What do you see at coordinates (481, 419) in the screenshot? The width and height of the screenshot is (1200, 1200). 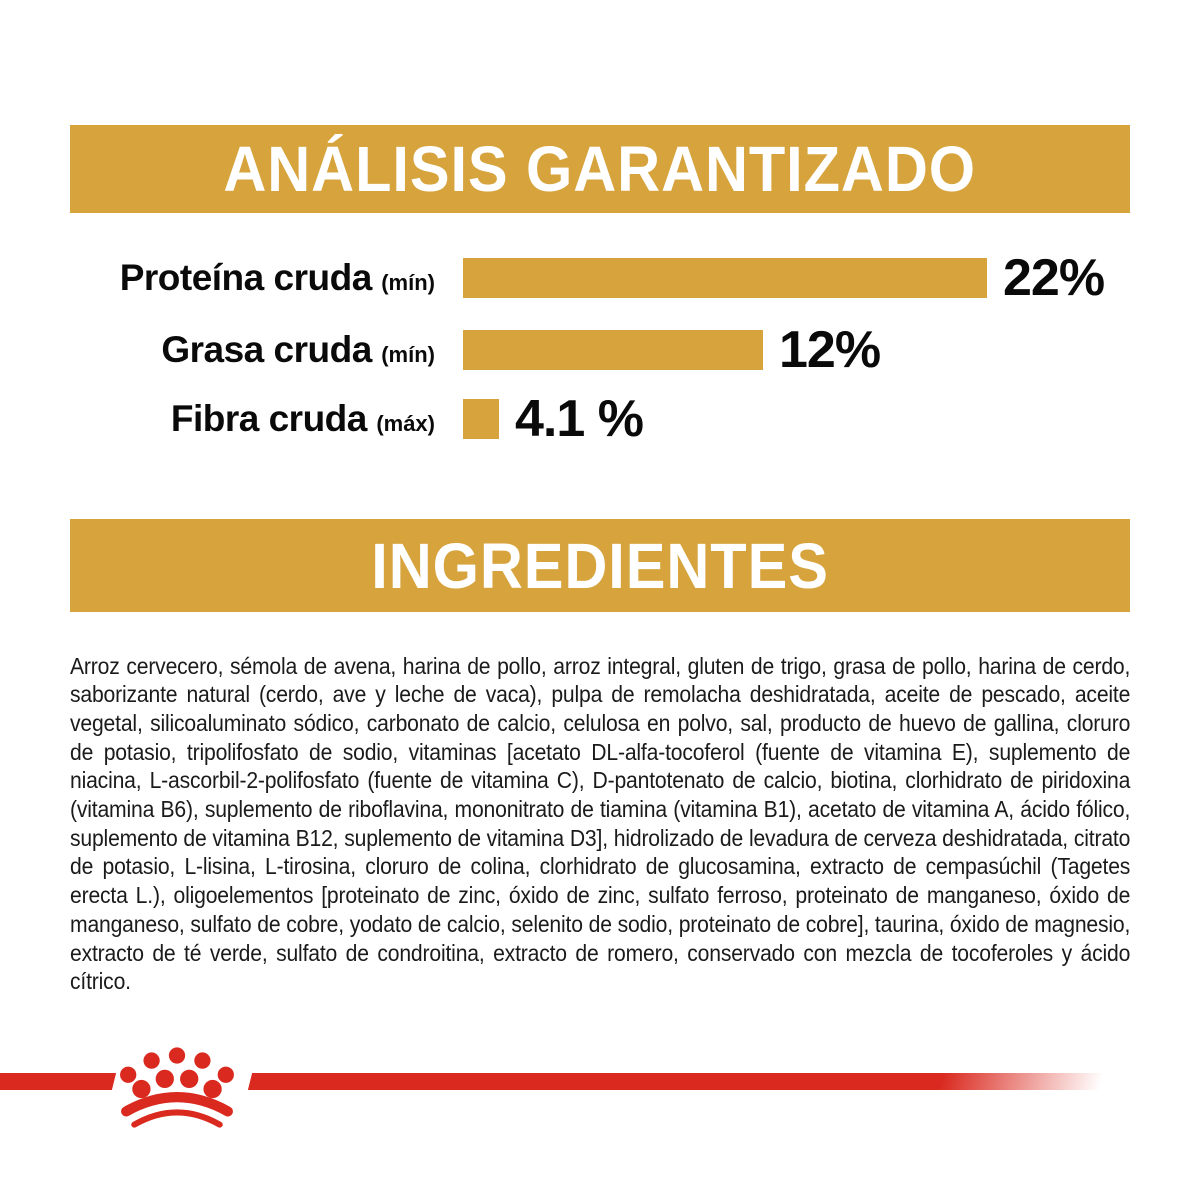 I see `fiber-bar` at bounding box center [481, 419].